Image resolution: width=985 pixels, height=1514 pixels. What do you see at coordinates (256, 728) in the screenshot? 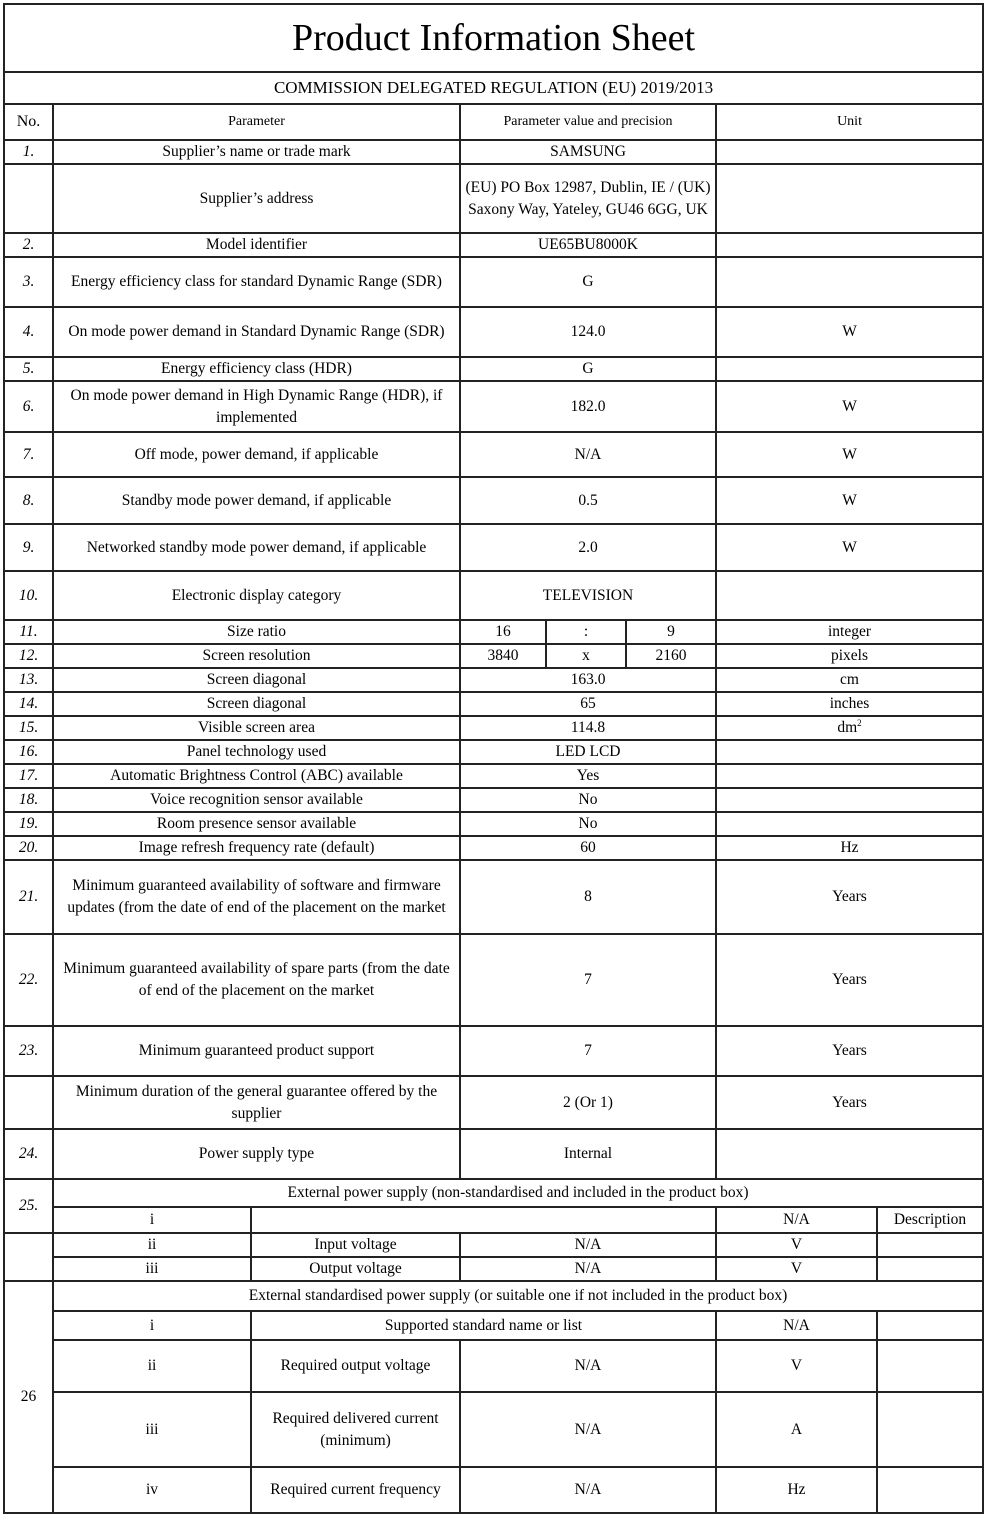
I see `parameter-cell: Visible screen area` at bounding box center [256, 728].